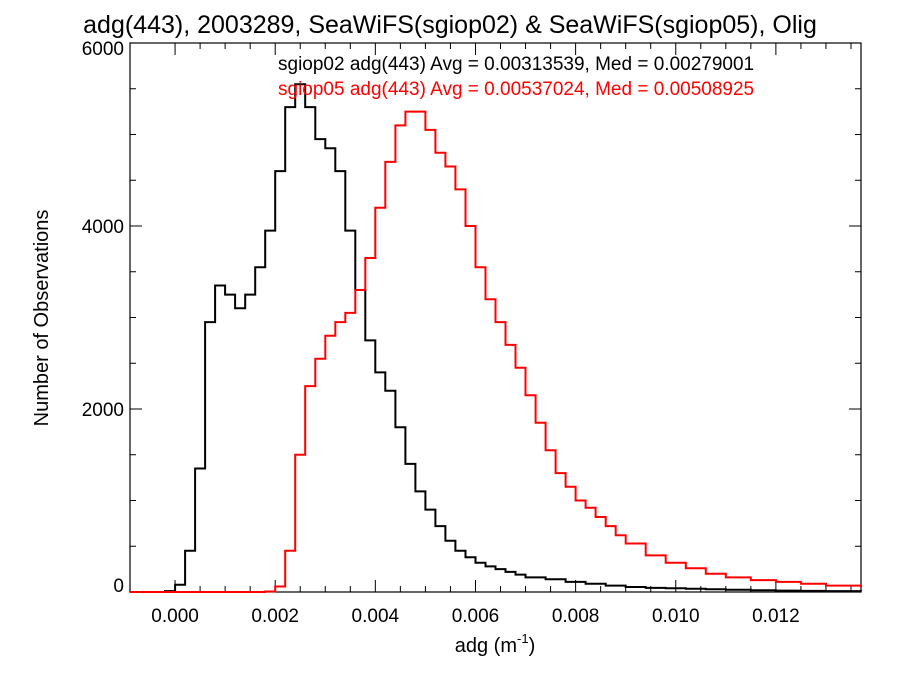 Image resolution: width=900 pixels, height=675 pixels. Describe the element at coordinates (486, 646) in the screenshot. I see `x-axis-label-main: adg (m` at that location.